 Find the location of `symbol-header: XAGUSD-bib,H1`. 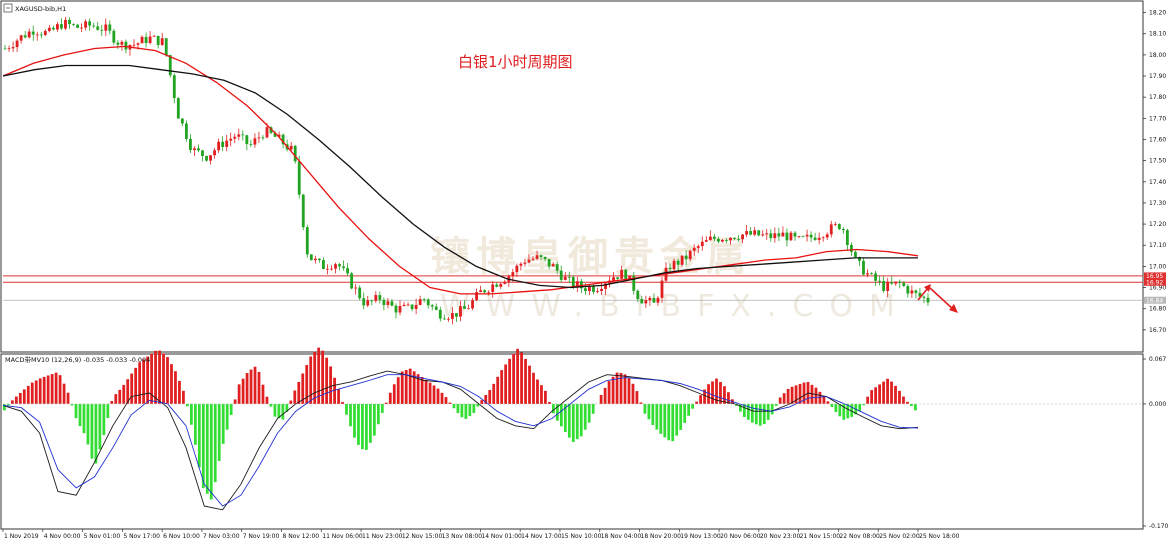

symbol-header: XAGUSD-bib,H1 is located at coordinates (34, 8).